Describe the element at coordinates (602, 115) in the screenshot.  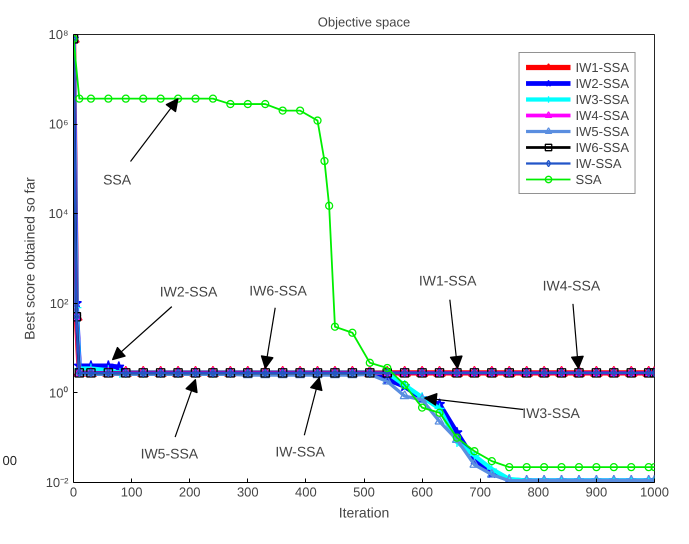
I see `legend-label: IW4-SSA` at that location.